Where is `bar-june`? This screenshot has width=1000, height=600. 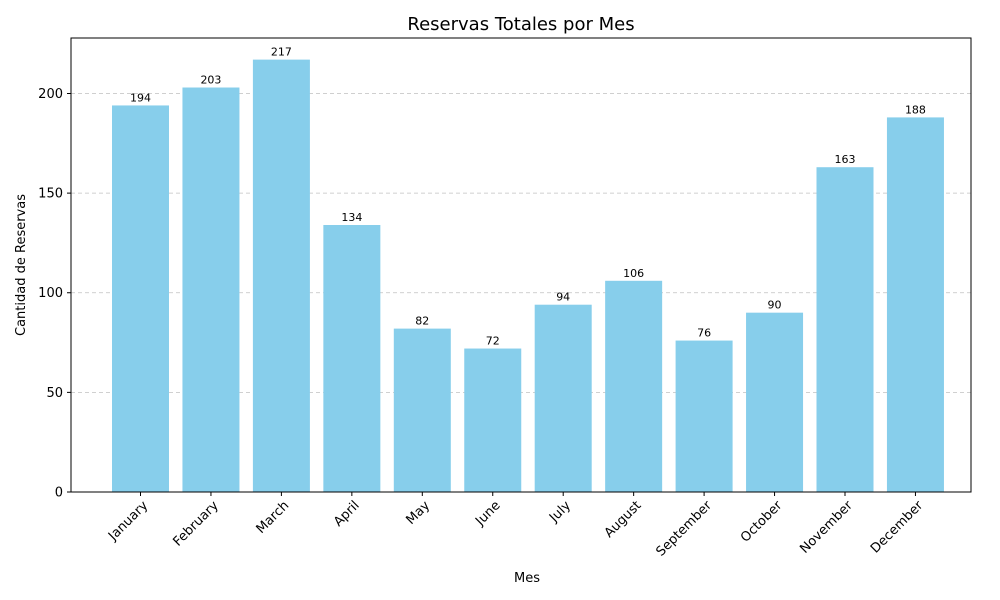 bar-june is located at coordinates (493, 420).